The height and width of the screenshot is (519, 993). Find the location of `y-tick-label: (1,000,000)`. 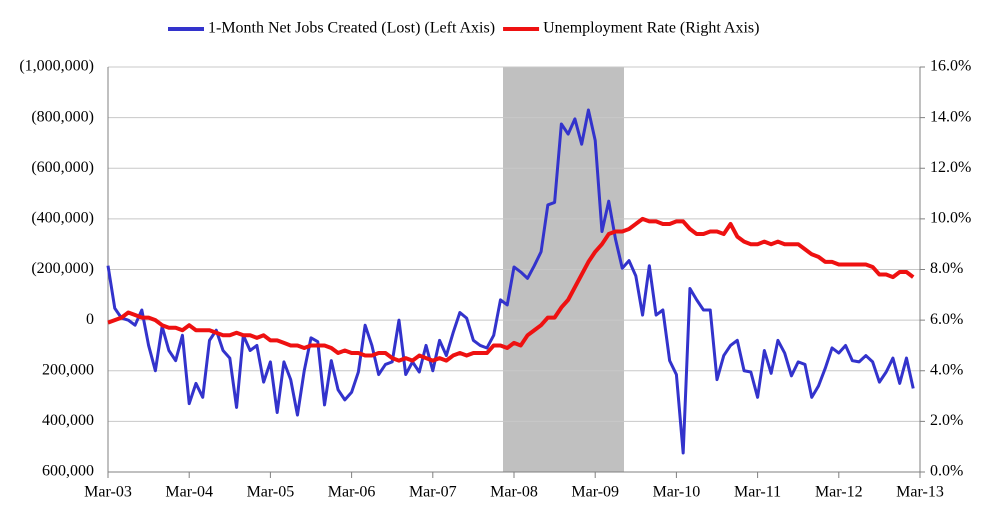

y-tick-label: (1,000,000) is located at coordinates (56, 66).